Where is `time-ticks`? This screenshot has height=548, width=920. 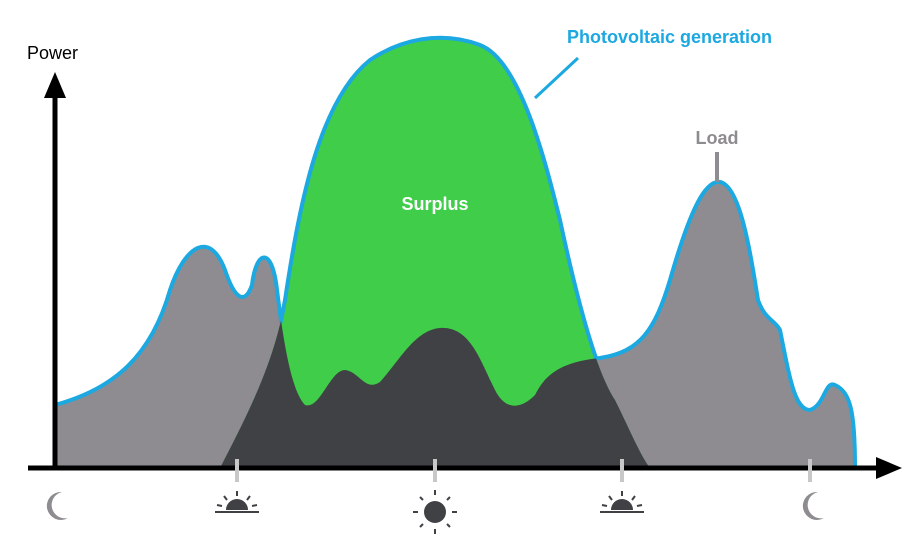
time-ticks is located at coordinates (523, 470).